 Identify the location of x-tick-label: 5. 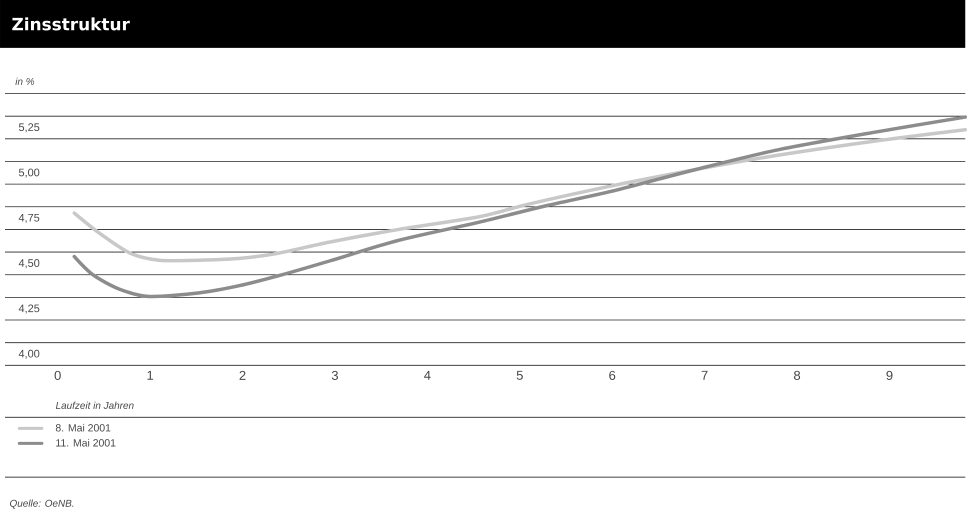
(519, 375).